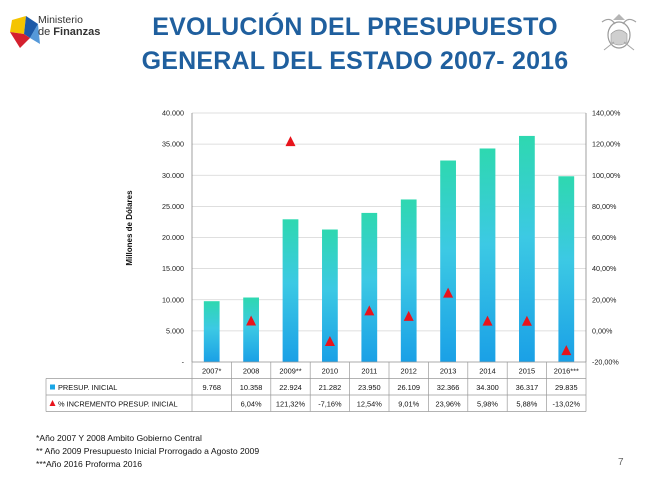 This screenshot has width=657, height=478. What do you see at coordinates (567, 404) in the screenshot?
I see `data-label: -13,02%` at bounding box center [567, 404].